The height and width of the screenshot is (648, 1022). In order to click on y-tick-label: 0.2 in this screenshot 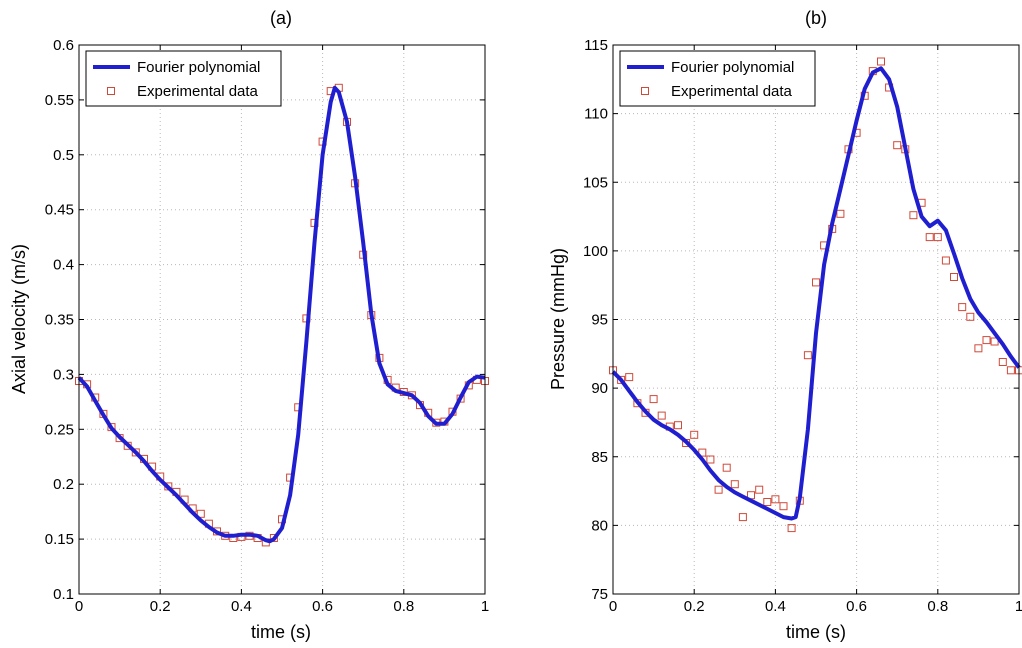, I will do `click(63, 484)`.